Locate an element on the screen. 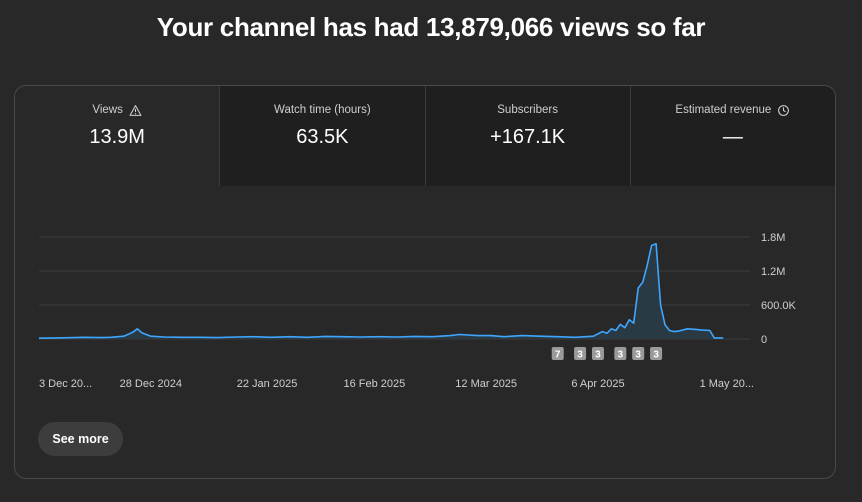 This screenshot has width=862, height=502. clock-icon is located at coordinates (783, 110).